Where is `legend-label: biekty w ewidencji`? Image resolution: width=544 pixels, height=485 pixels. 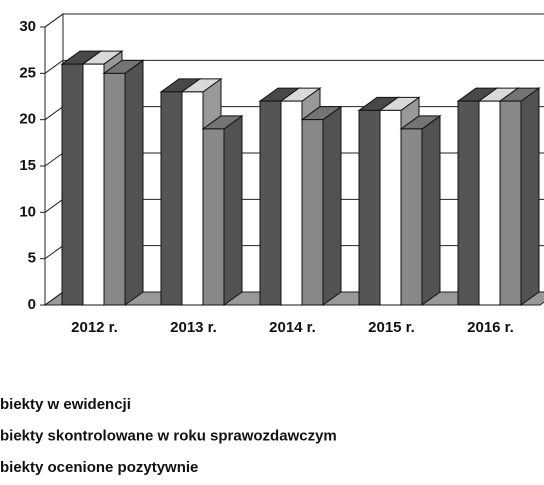 legend-label: biekty w ewidencji is located at coordinates (65, 404).